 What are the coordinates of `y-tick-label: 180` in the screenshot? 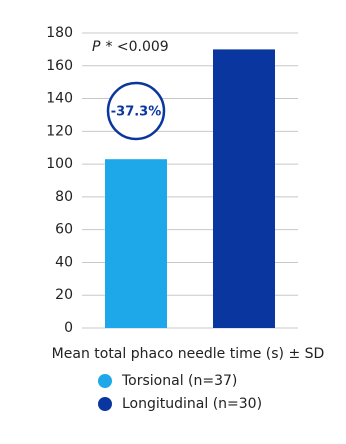 It's located at (59, 33).